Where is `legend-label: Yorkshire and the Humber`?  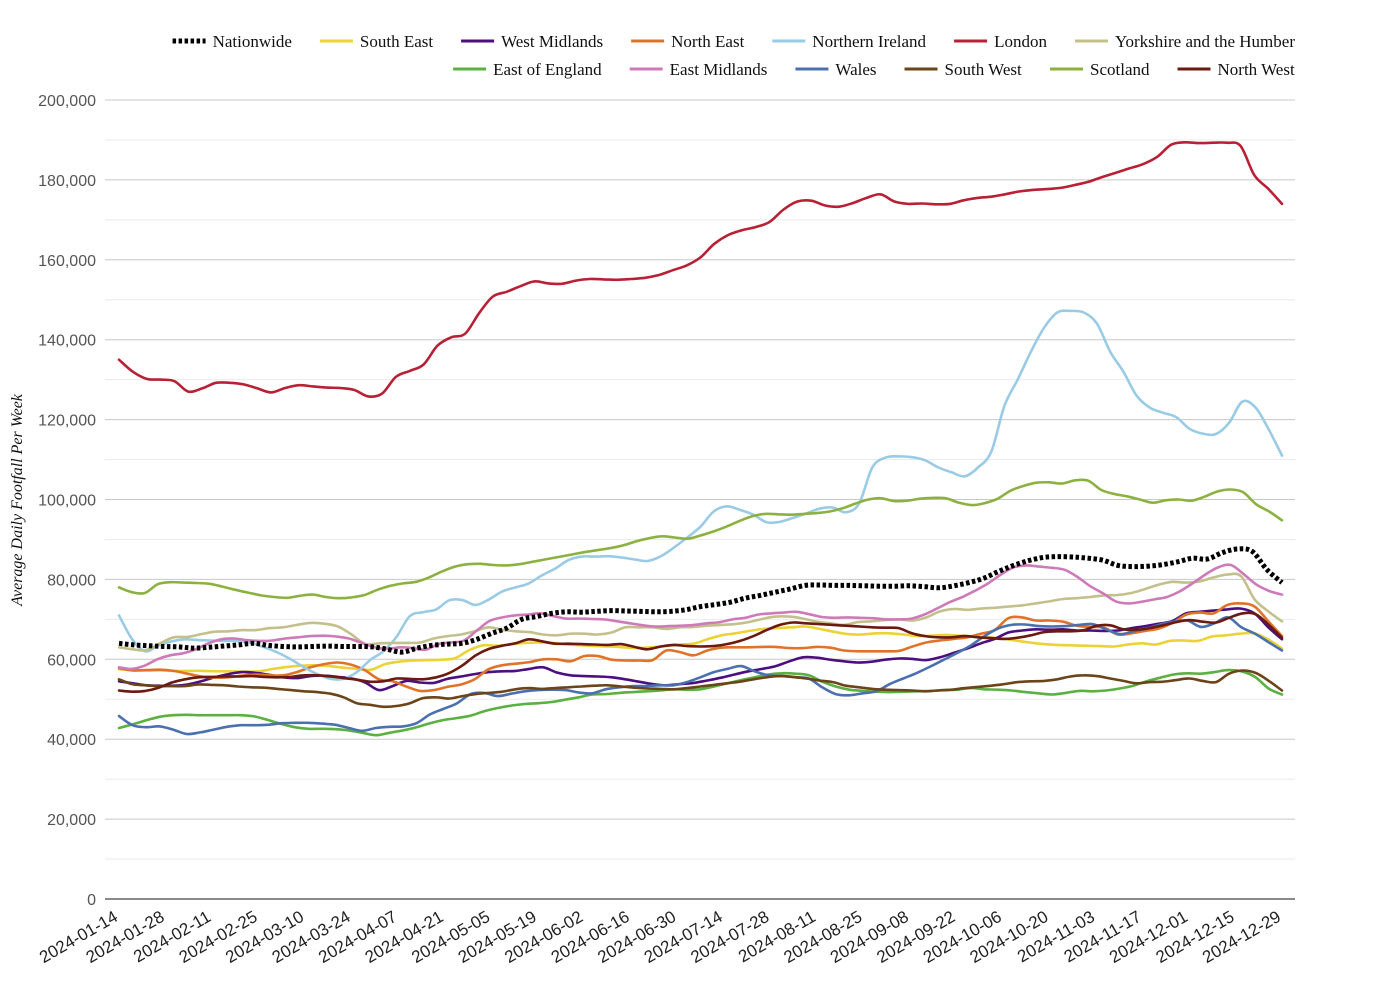 legend-label: Yorkshire and the Humber is located at coordinates (1205, 41).